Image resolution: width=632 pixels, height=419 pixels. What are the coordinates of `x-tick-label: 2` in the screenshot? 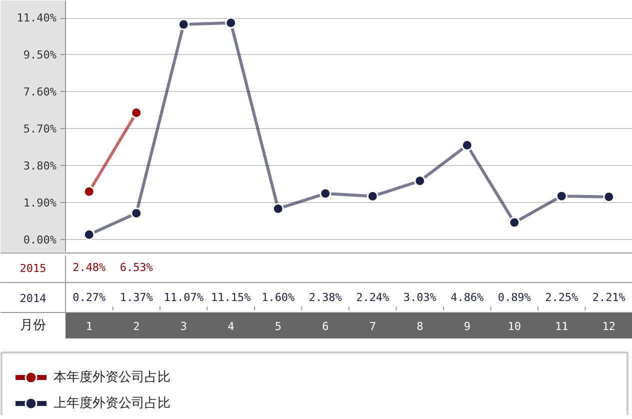 It's located at (136, 326).